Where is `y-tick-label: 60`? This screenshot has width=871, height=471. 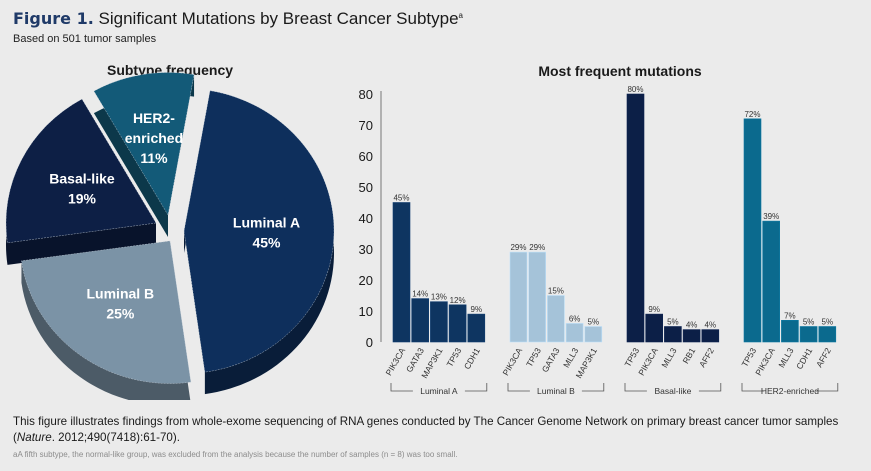 y-tick-label: 60 is located at coordinates (366, 156).